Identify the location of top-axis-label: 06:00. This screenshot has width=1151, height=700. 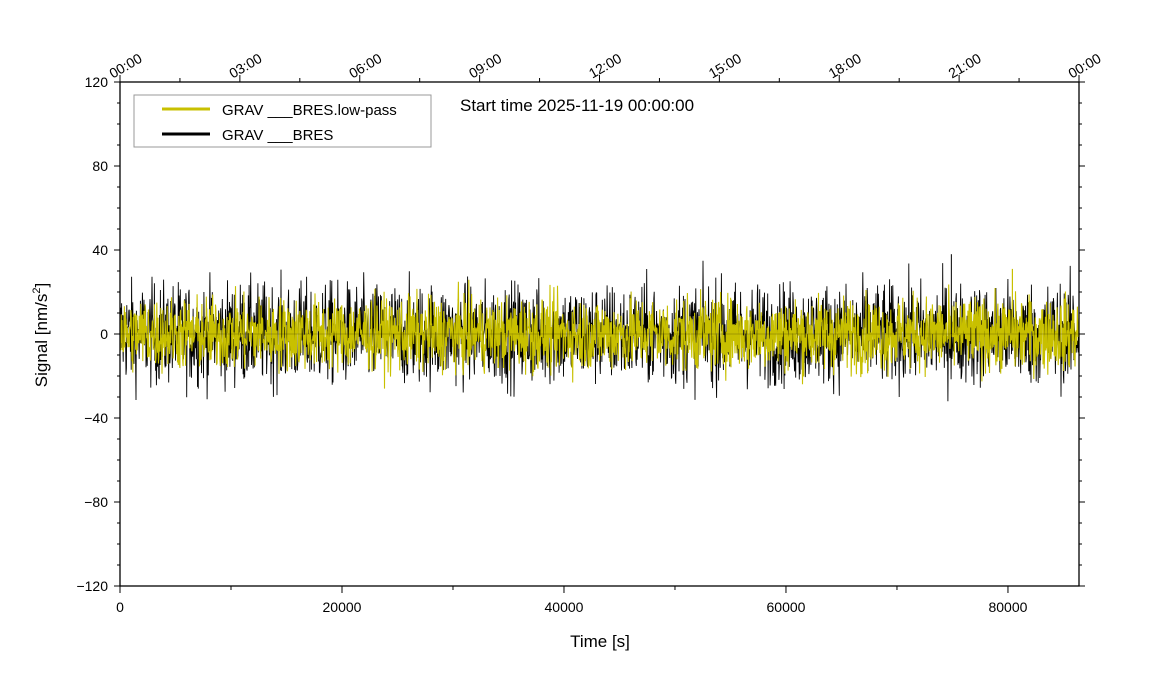
(365, 65).